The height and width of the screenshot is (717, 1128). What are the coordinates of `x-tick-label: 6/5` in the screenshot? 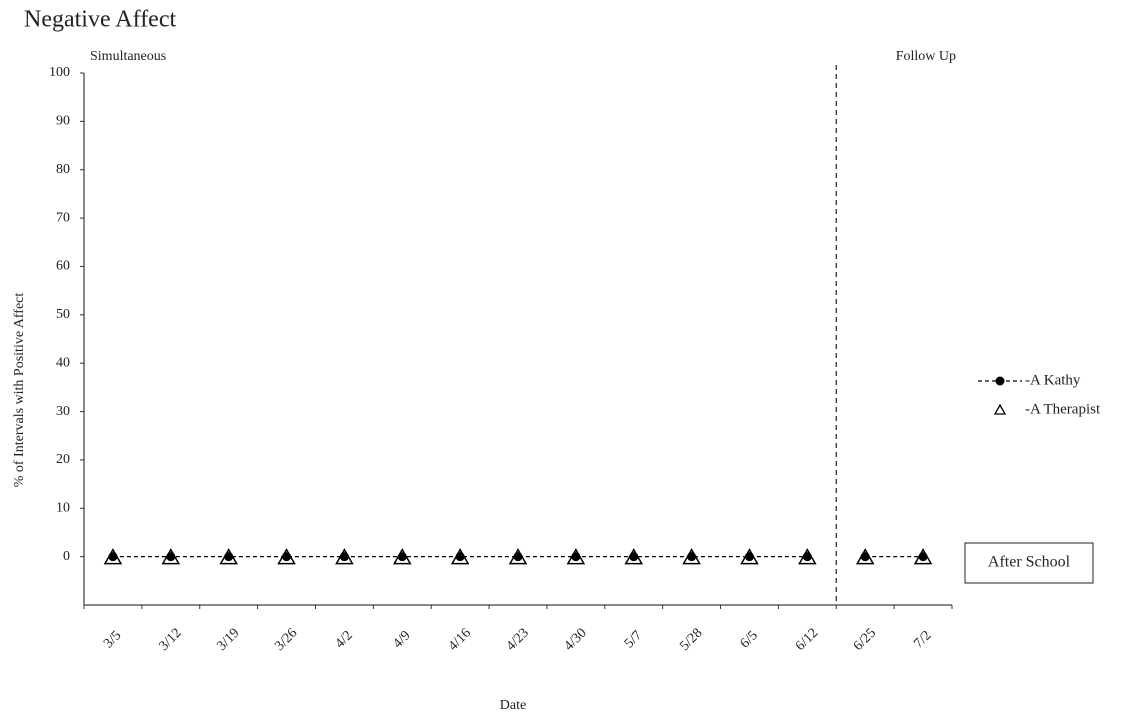 It's located at (749, 639).